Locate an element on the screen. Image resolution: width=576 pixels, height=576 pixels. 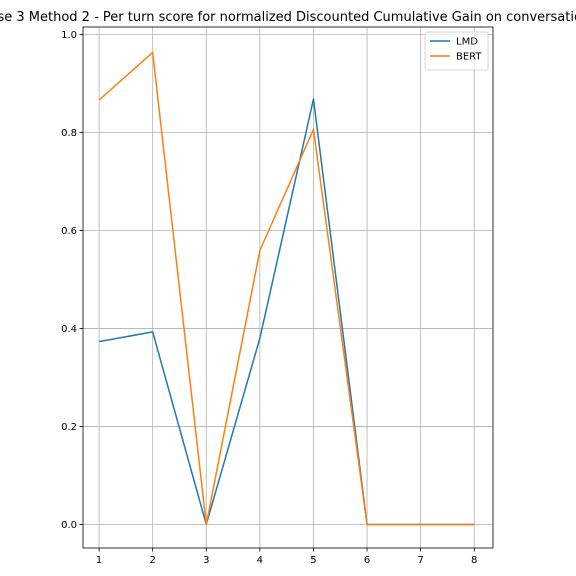
x-tick-label: 1 is located at coordinates (99, 560).